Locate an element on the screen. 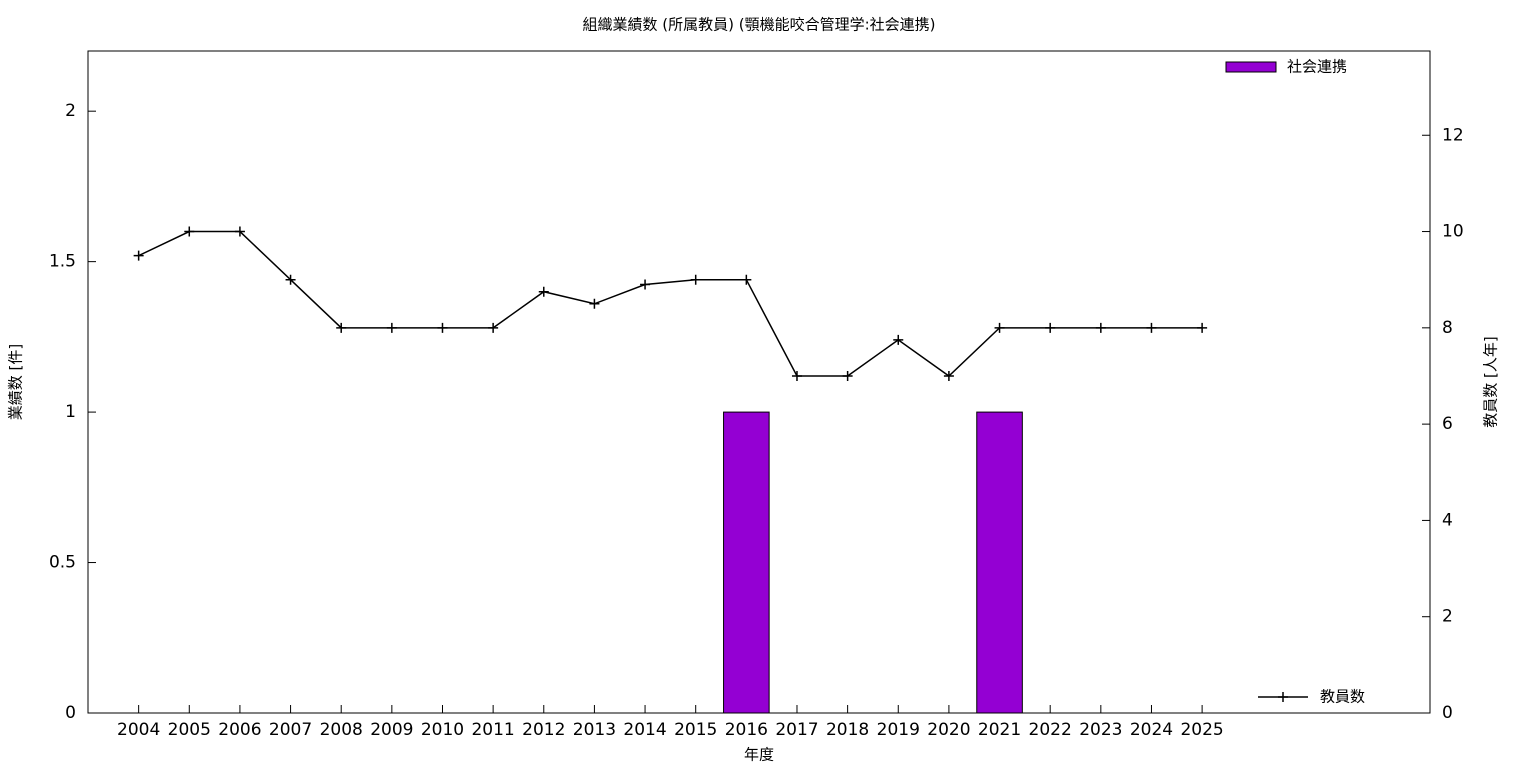 This screenshot has width=1536, height=768. x-tick-label: 2005 is located at coordinates (189, 730).